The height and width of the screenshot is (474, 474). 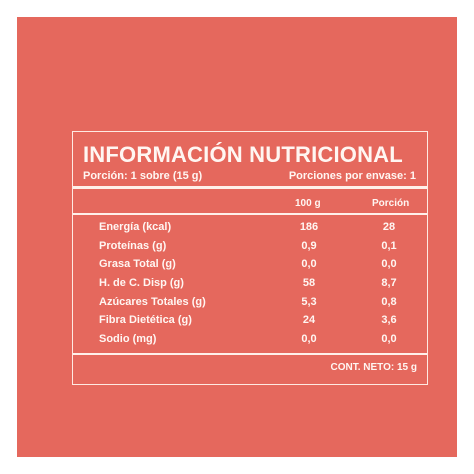 What do you see at coordinates (309, 301) in the screenshot?
I see `value-100g: 5,3` at bounding box center [309, 301].